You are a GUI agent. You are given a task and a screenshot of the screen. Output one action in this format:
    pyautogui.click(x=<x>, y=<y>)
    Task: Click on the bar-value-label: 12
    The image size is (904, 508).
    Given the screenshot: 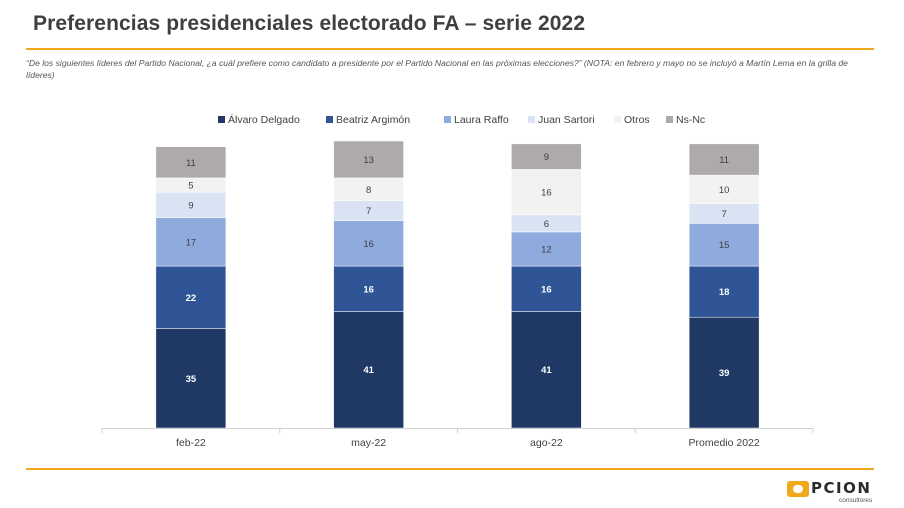 What is the action you would take?
    pyautogui.click(x=546, y=249)
    